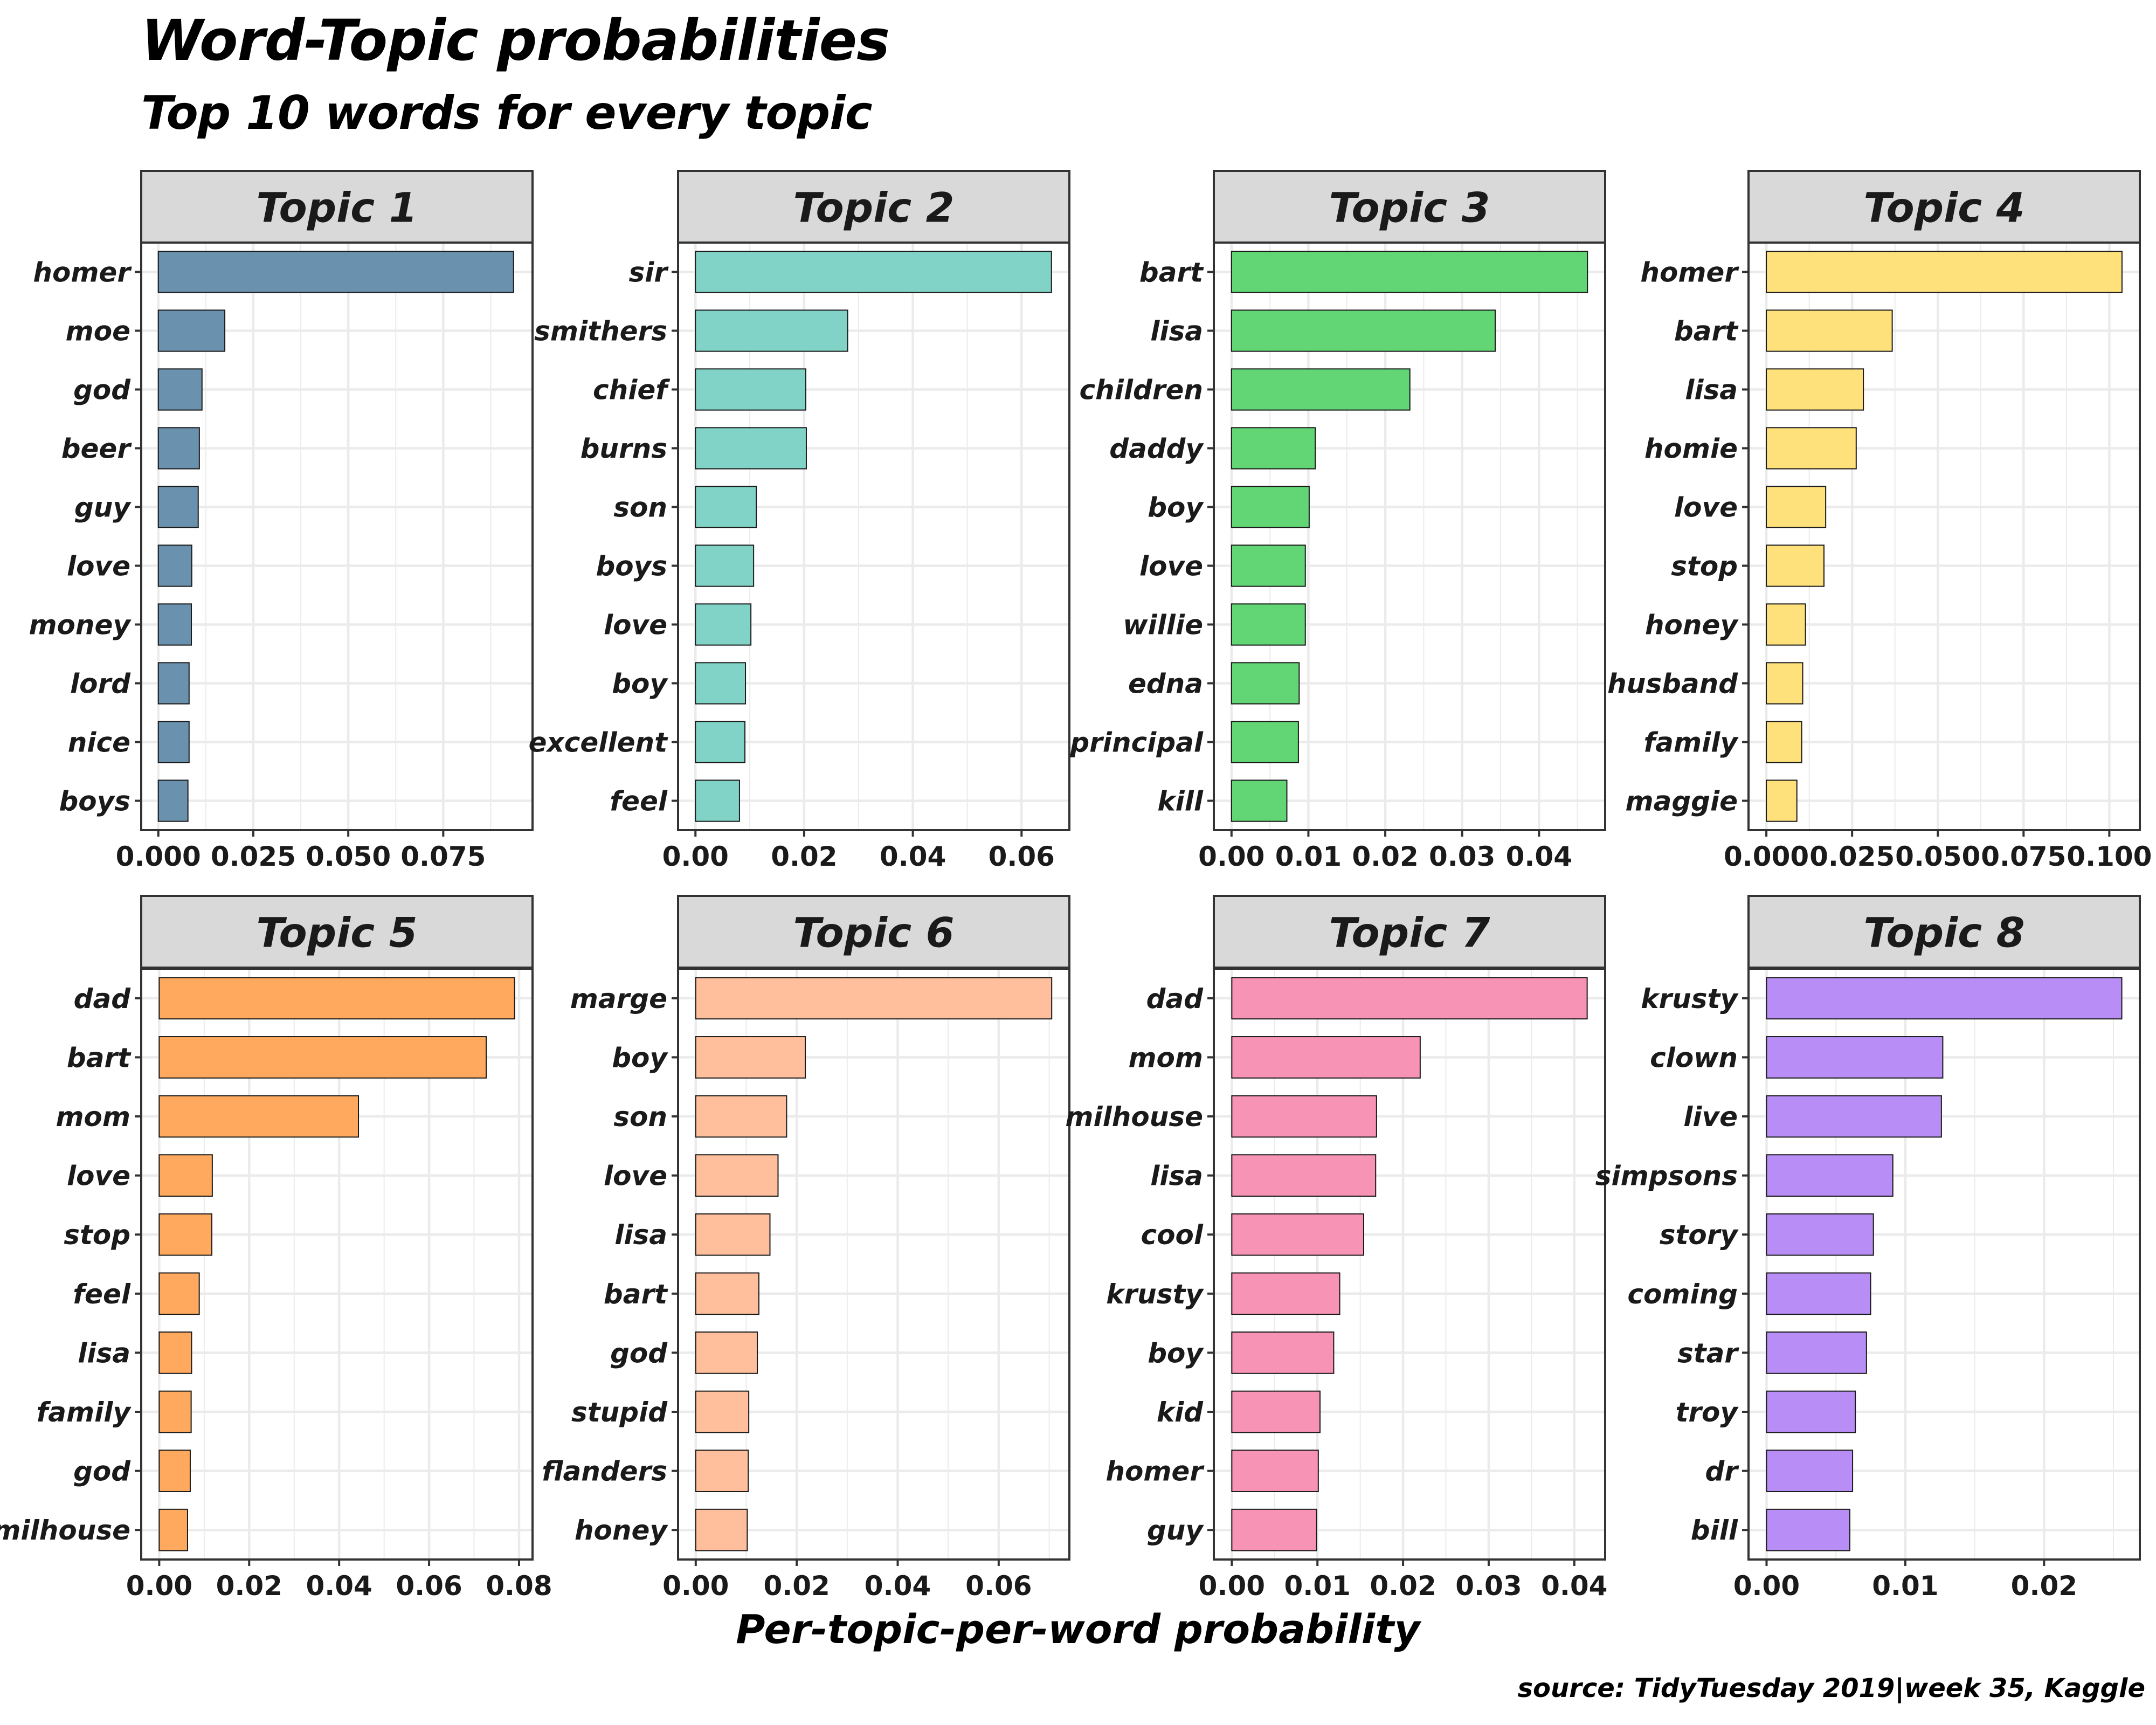  I want to click on bar-stupid, so click(722, 1411).